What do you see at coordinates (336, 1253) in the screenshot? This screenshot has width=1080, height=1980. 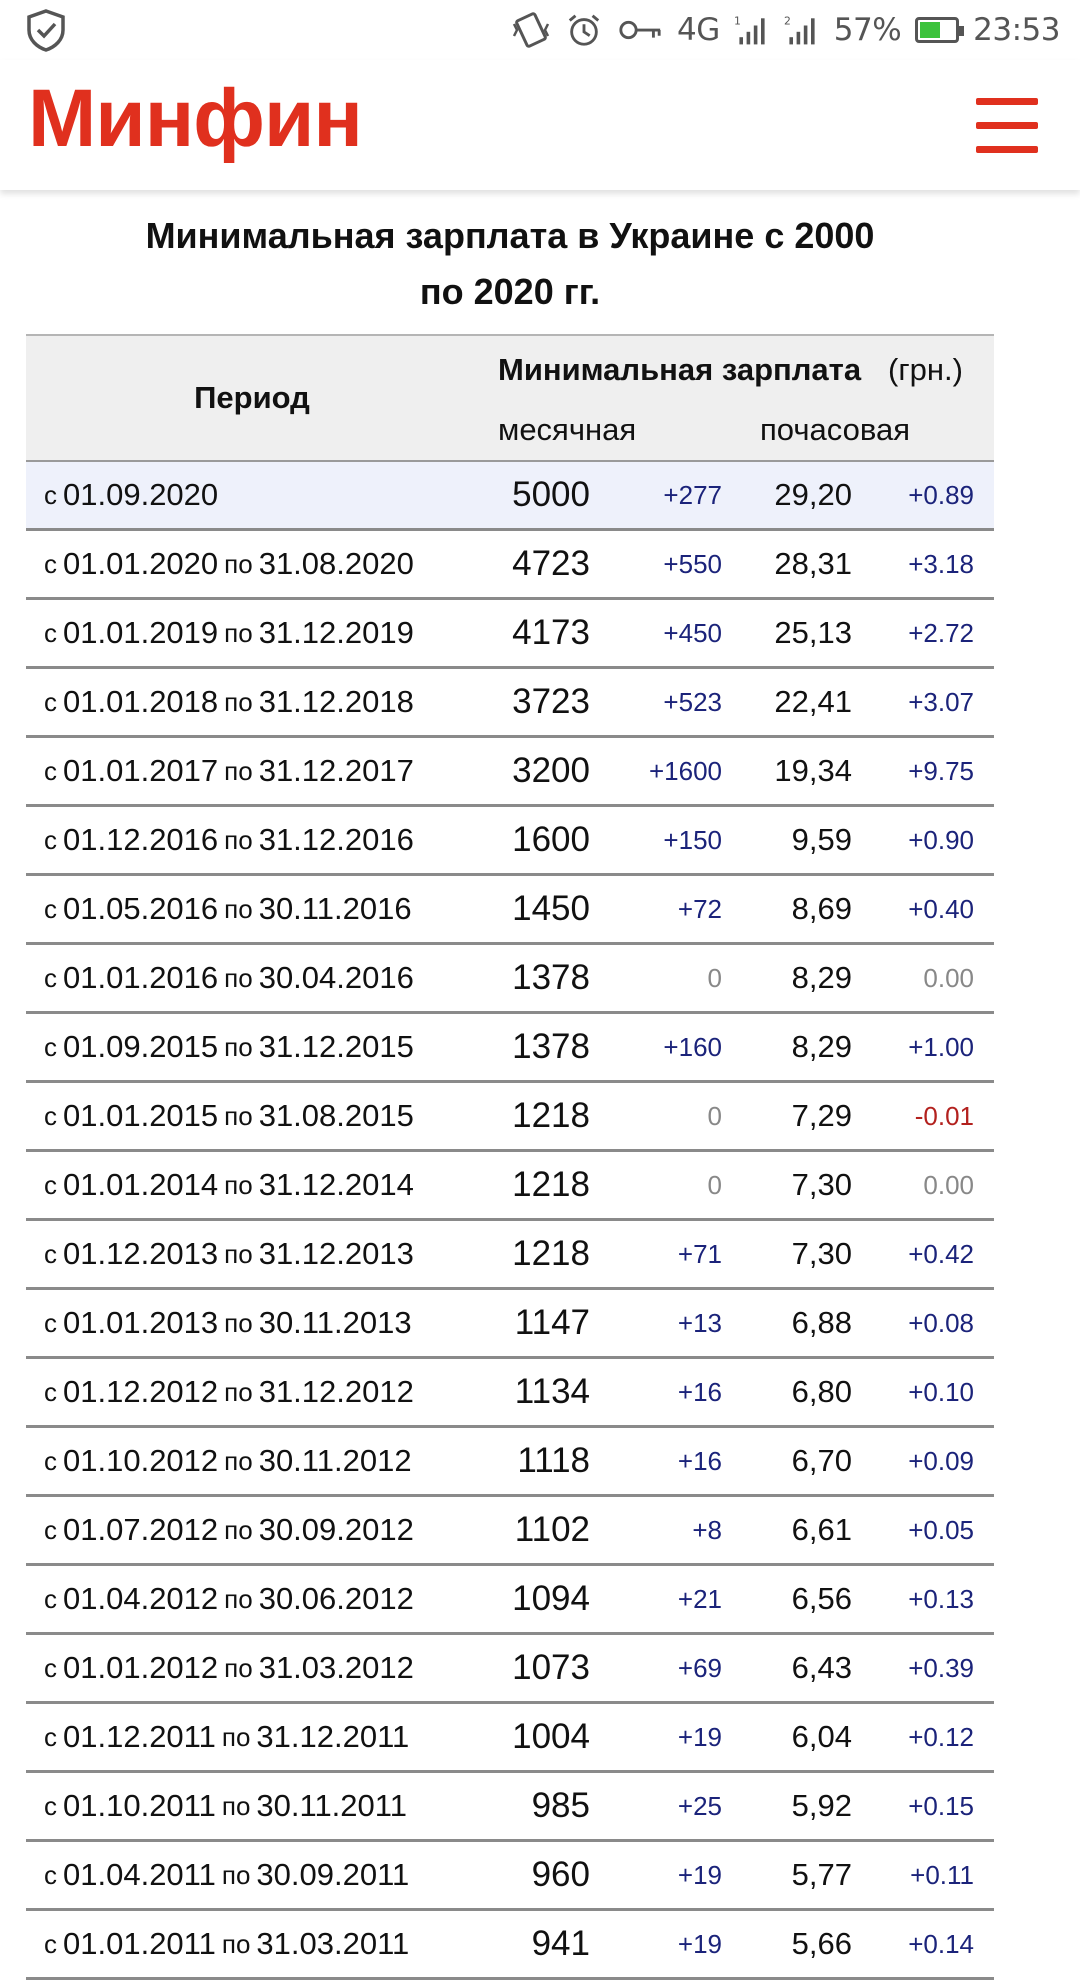 I see `date-to: 31.12.2013` at bounding box center [336, 1253].